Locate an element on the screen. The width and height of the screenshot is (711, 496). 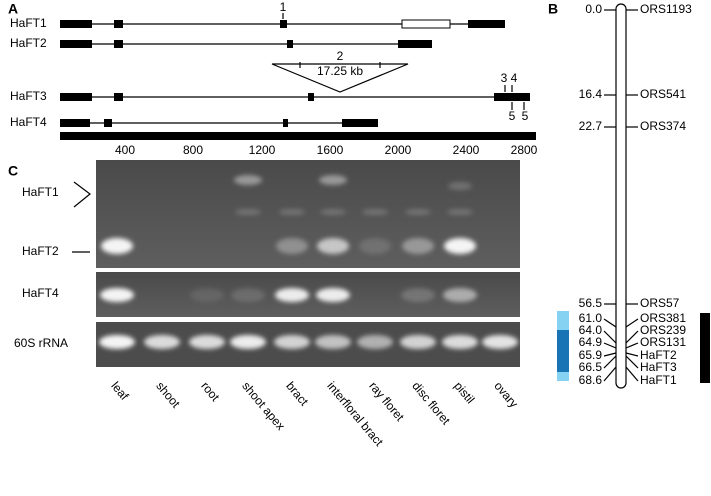
locus-position: 0.0 is located at coordinates (593, 9).